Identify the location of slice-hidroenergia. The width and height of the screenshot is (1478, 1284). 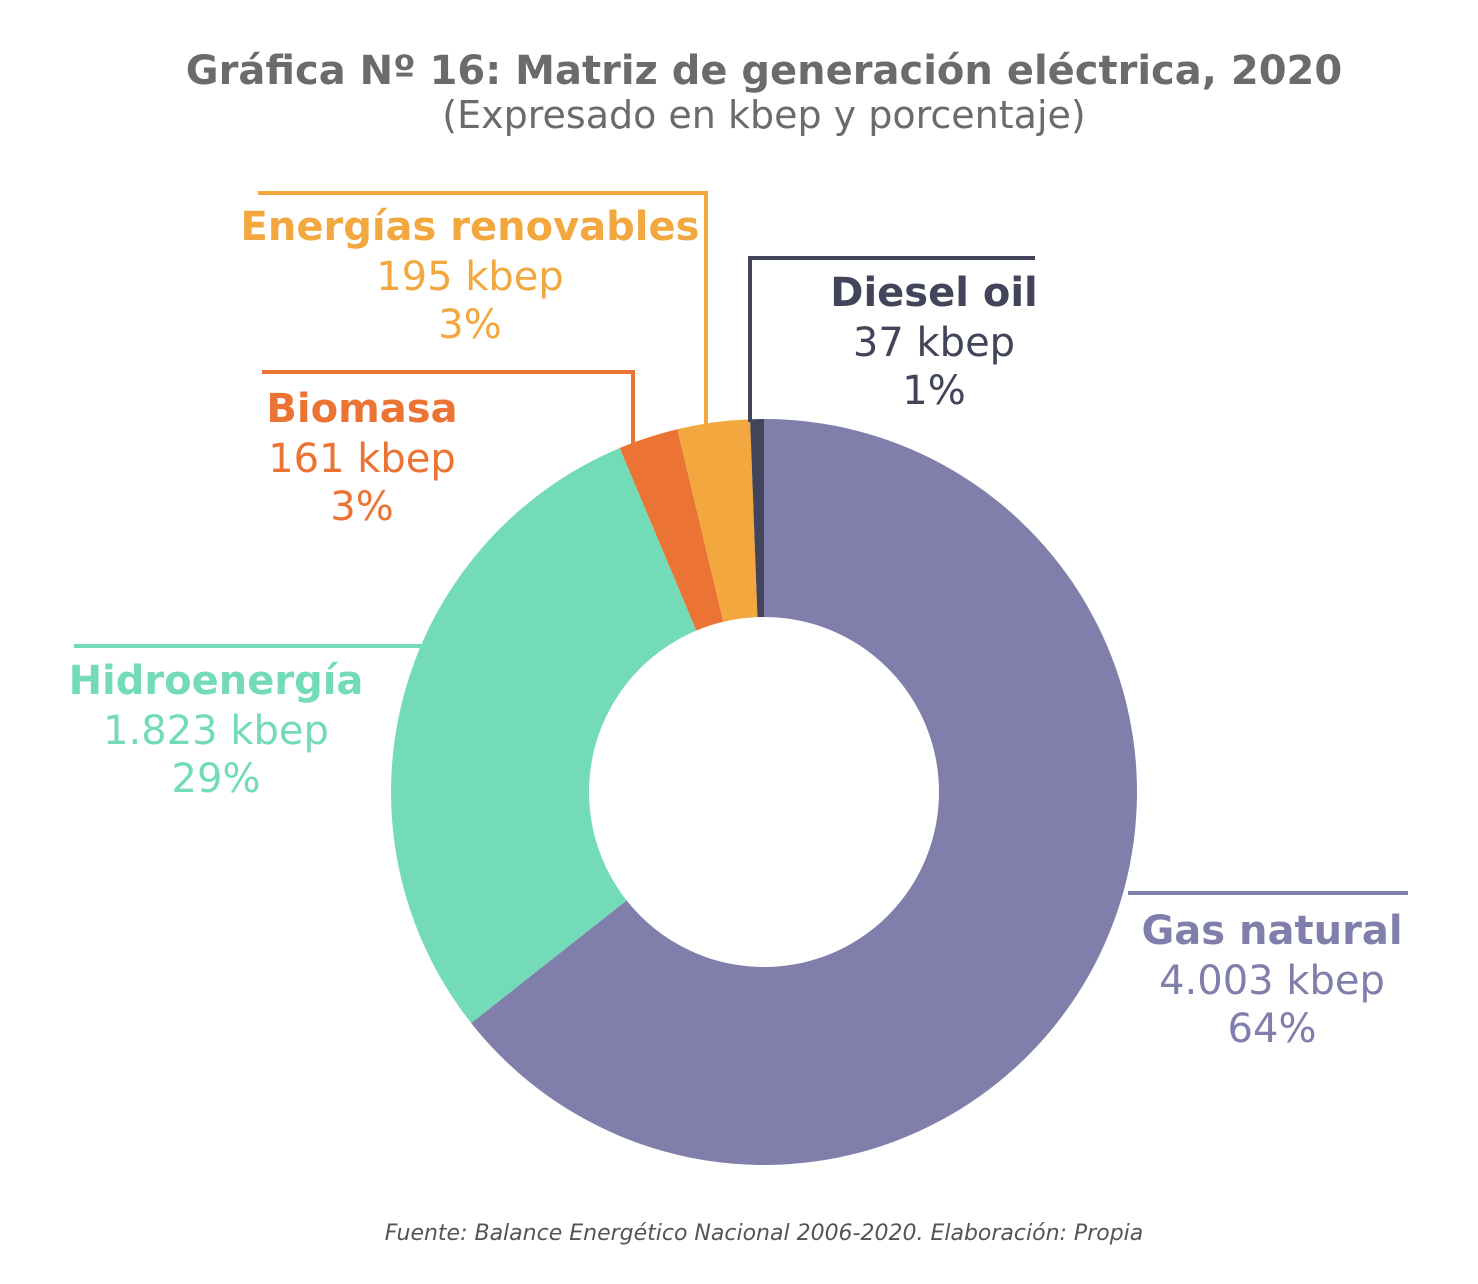
(543, 736).